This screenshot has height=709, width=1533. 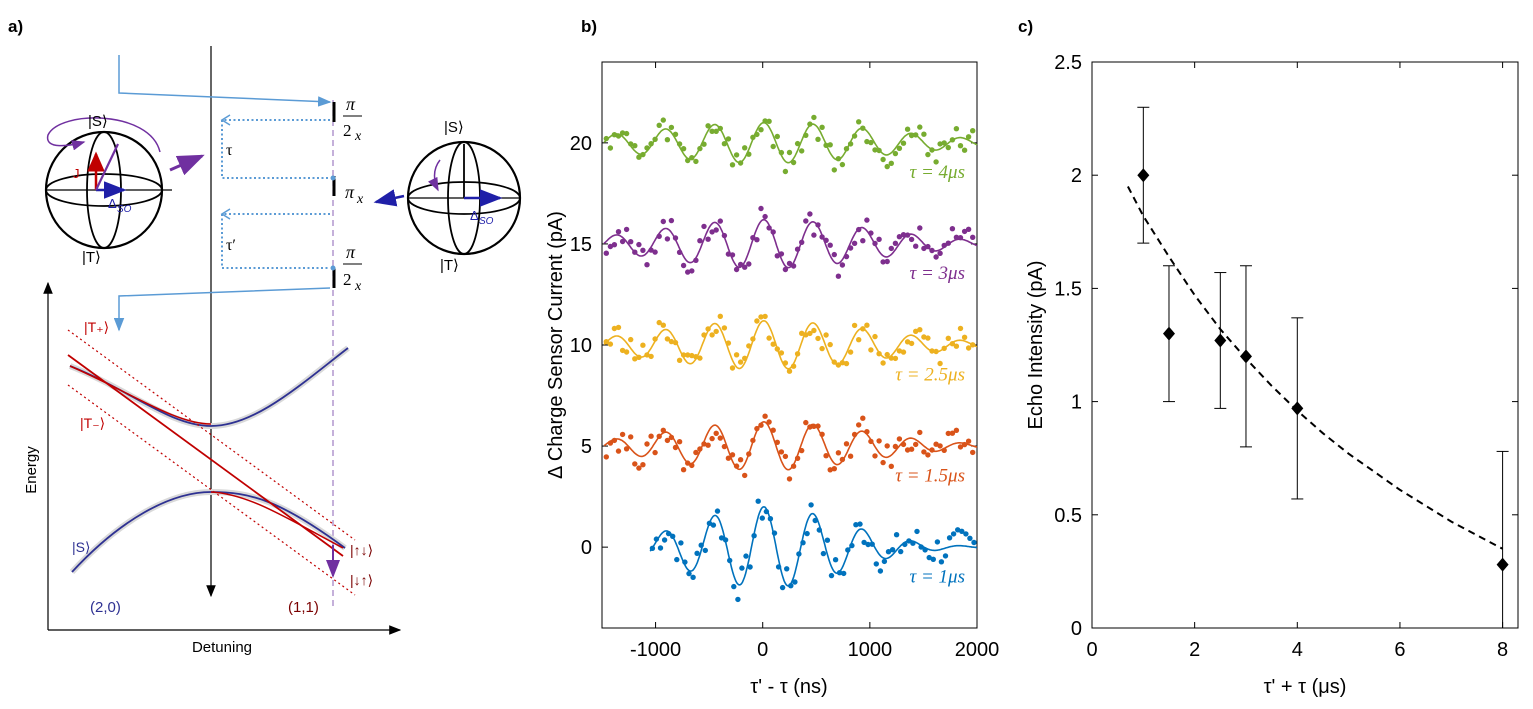 What do you see at coordinates (581, 144) in the screenshot?
I see `b-ytick-label: 20` at bounding box center [581, 144].